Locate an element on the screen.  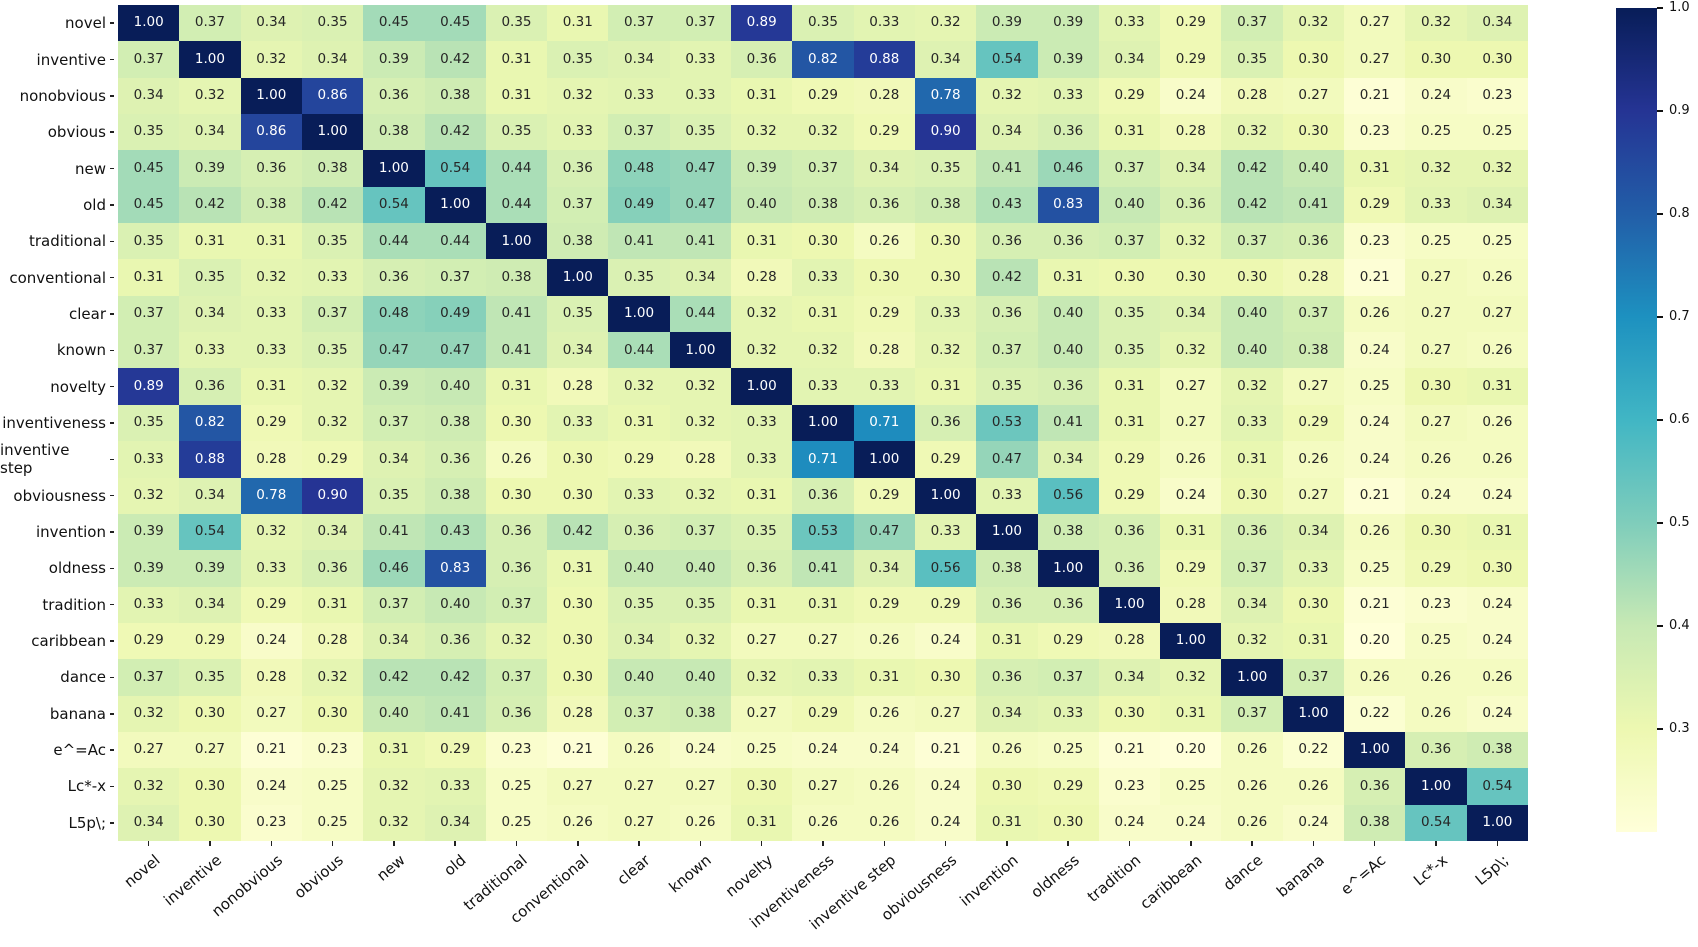
y-axis-label-text: L5p\; is located at coordinates (87, 822).